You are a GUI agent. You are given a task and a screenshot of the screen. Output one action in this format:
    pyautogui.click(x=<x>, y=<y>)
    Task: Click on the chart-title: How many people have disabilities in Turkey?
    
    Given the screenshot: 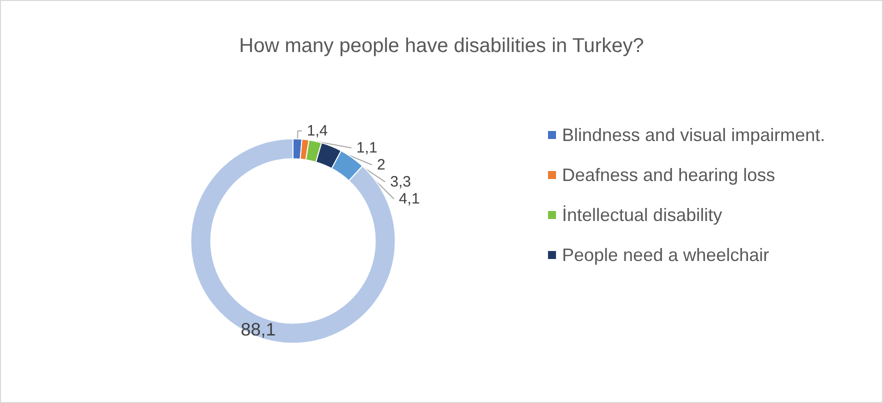 What is the action you would take?
    pyautogui.click(x=441, y=46)
    